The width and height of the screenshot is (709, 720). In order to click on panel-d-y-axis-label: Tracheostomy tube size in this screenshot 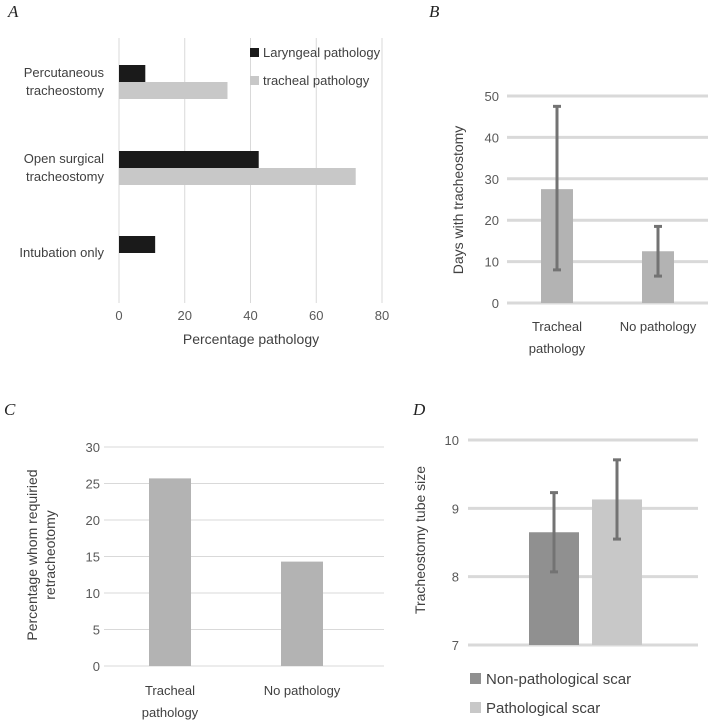, I will do `click(420, 540)`.